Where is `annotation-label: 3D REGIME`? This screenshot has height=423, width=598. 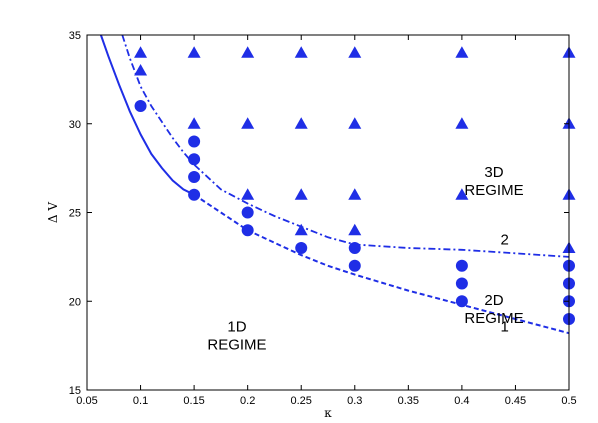 annotation-label: 3D REGIME is located at coordinates (493, 181).